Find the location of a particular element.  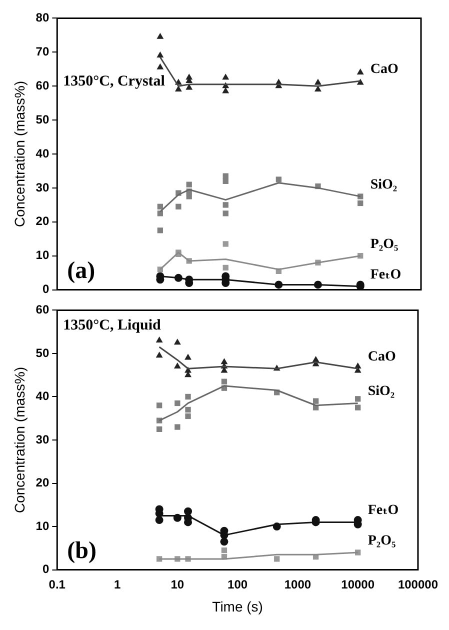

x-tick-label: 0.1 is located at coordinates (57, 584).